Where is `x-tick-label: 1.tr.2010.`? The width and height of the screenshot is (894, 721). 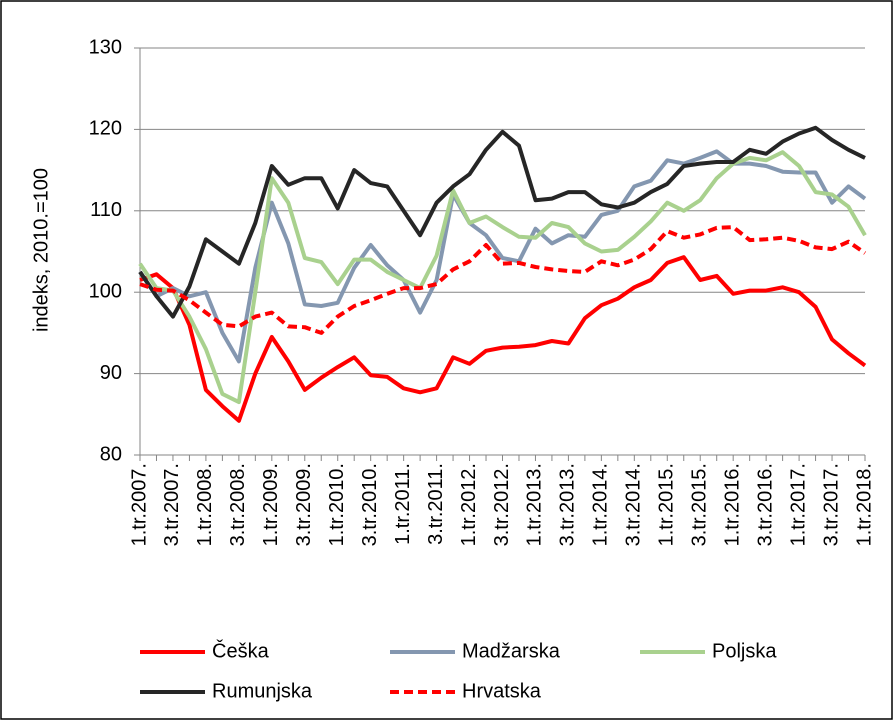 x-tick-label: 1.tr.2010. is located at coordinates (337, 504).